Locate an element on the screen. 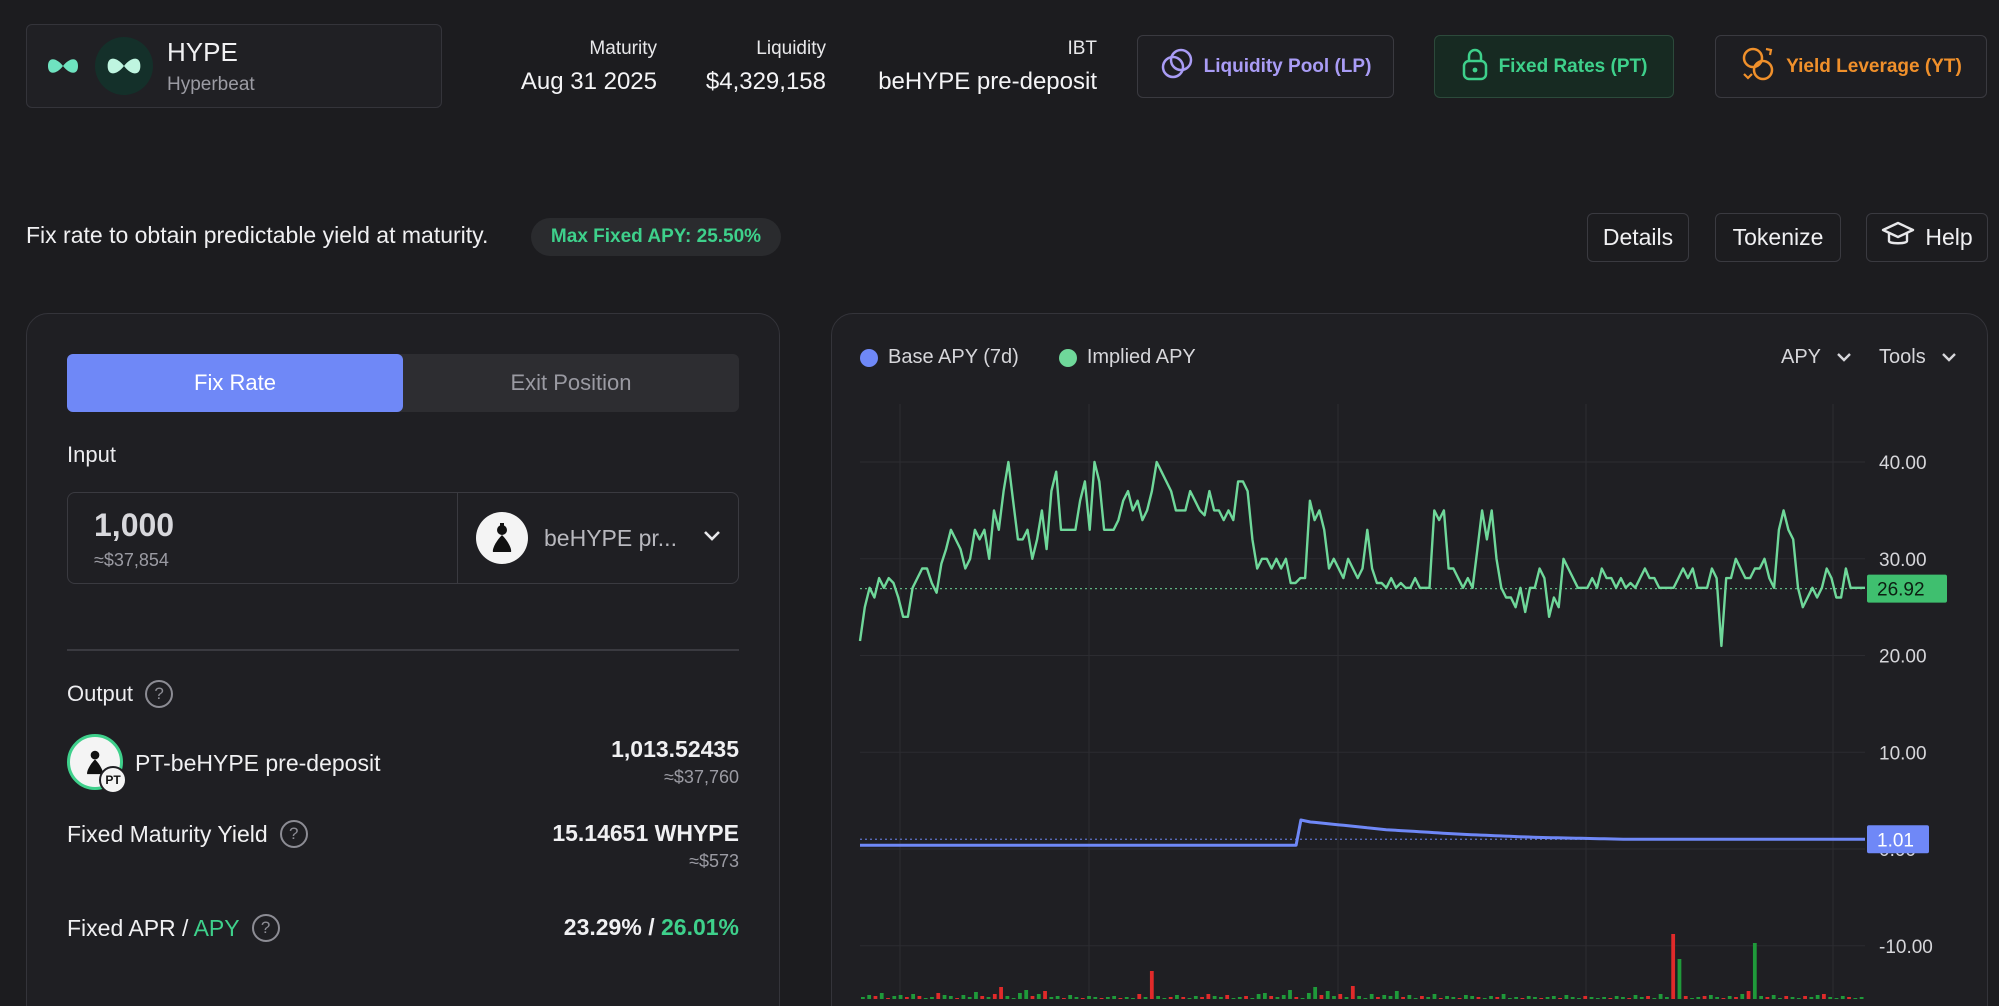  amount-value: 1,000 is located at coordinates (134, 525).